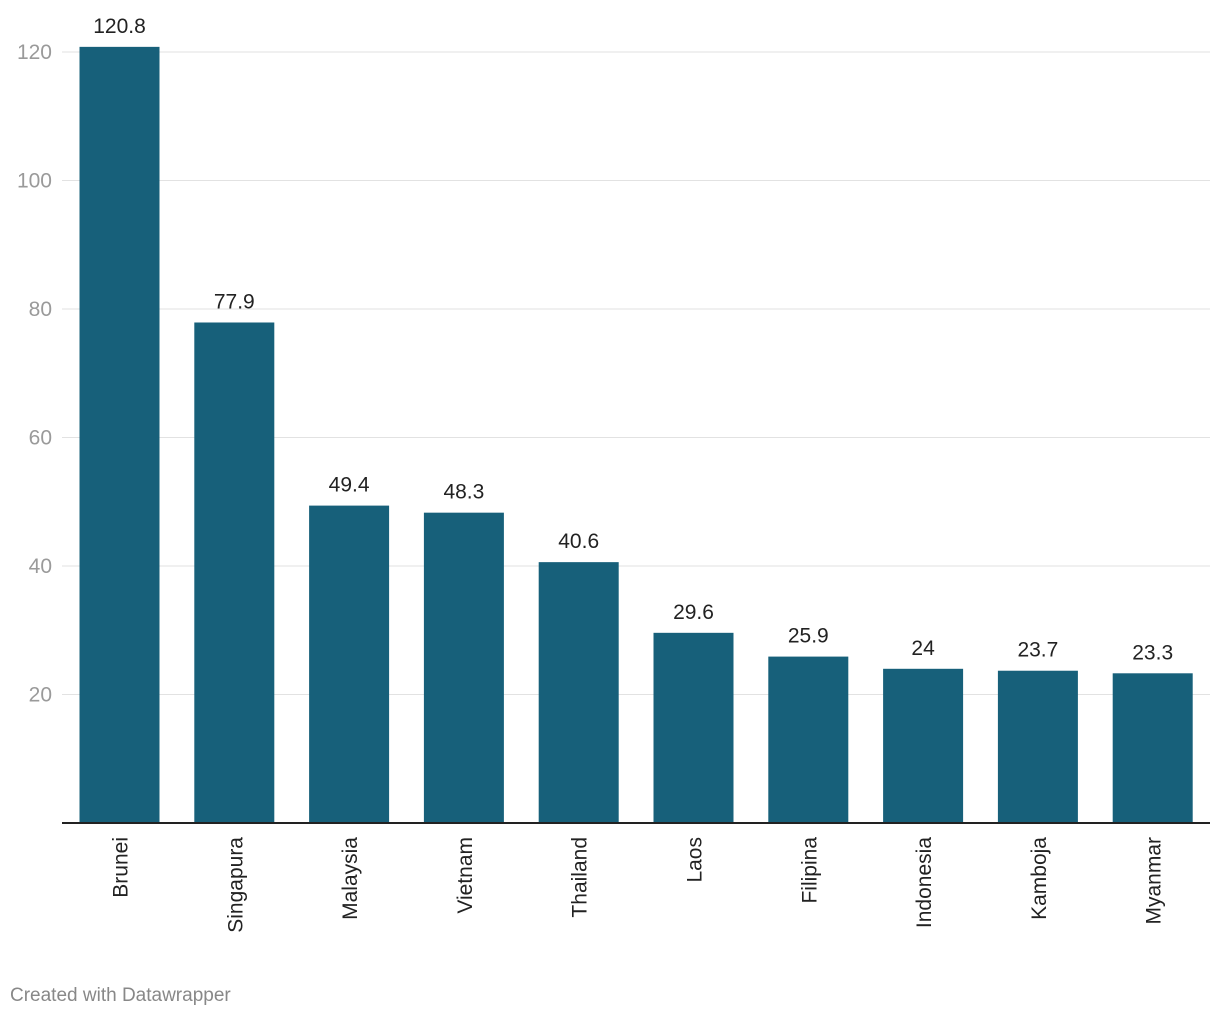 This screenshot has width=1220, height=1020. I want to click on y-tick-label: 20, so click(40, 695).